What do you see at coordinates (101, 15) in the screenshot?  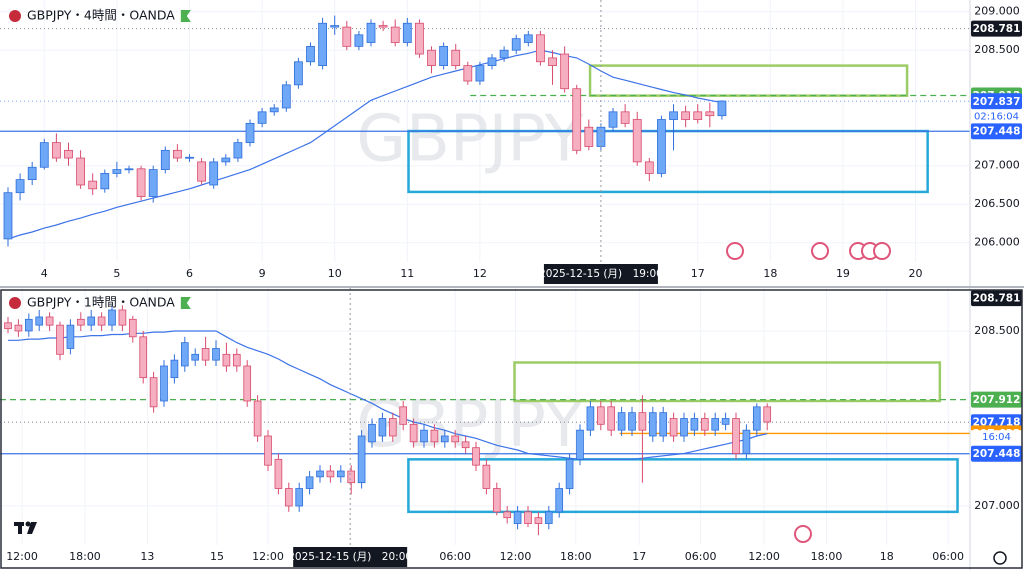 I see `chart-title: GBPJPY・4時間・OANDA` at bounding box center [101, 15].